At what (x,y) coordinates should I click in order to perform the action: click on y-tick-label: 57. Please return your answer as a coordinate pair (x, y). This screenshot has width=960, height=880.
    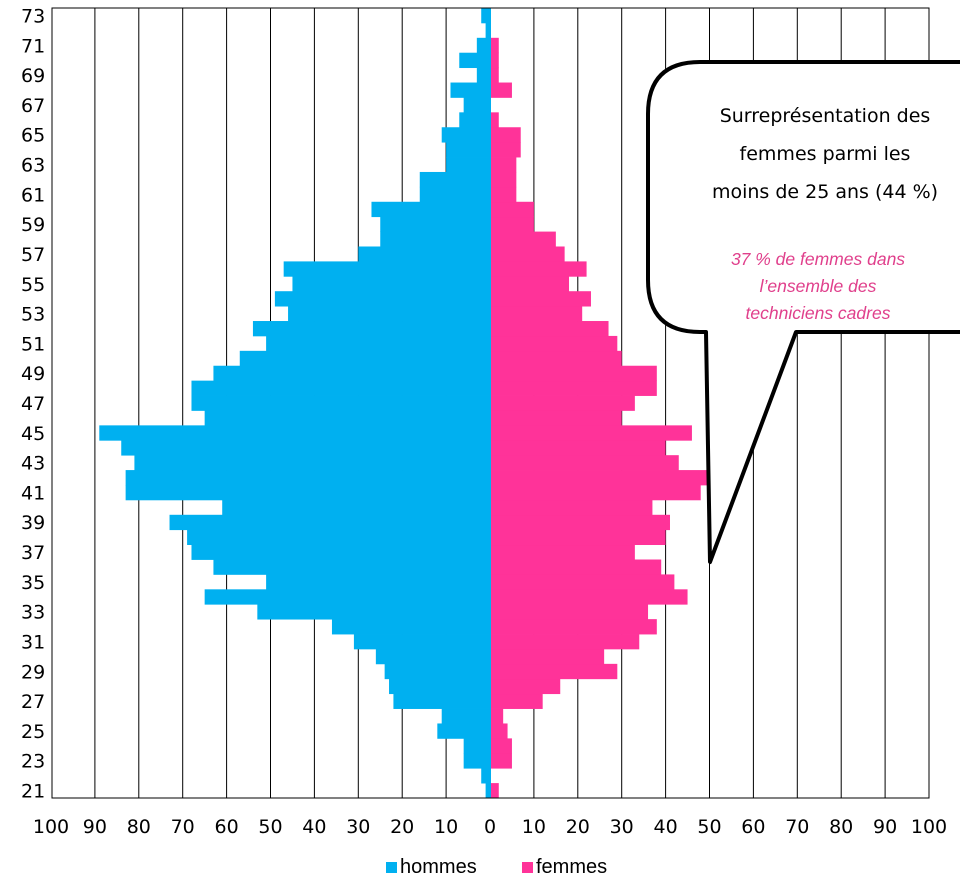
    Looking at the image, I should click on (33, 255).